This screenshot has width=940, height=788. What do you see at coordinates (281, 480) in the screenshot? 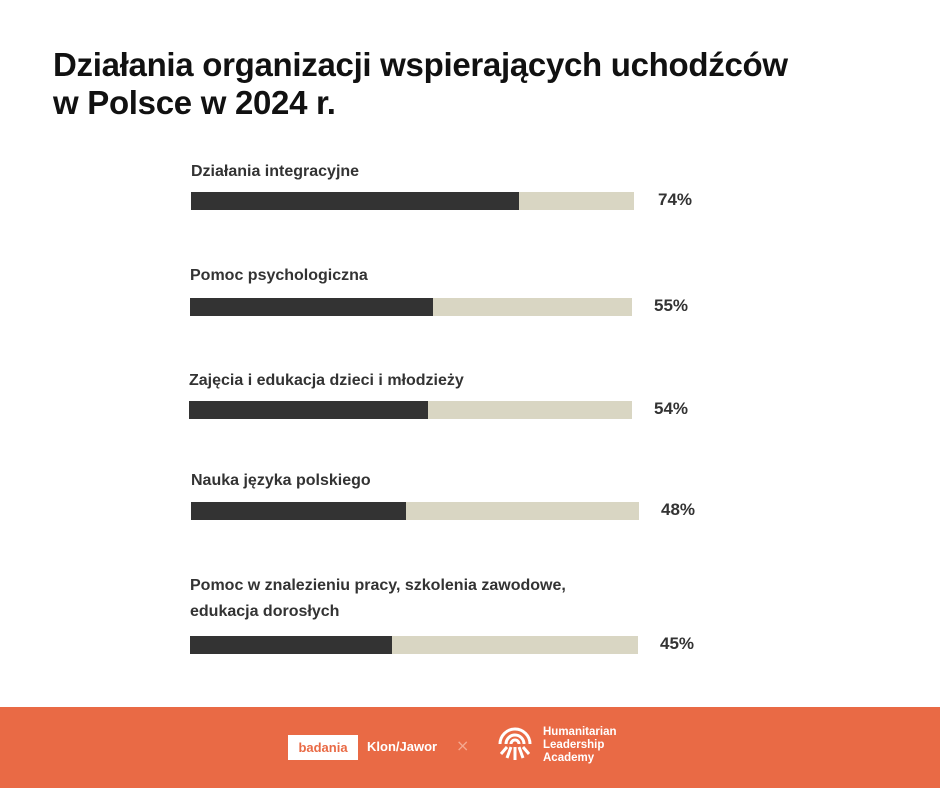
I see `category-label: Nauka języka polskiego` at bounding box center [281, 480].